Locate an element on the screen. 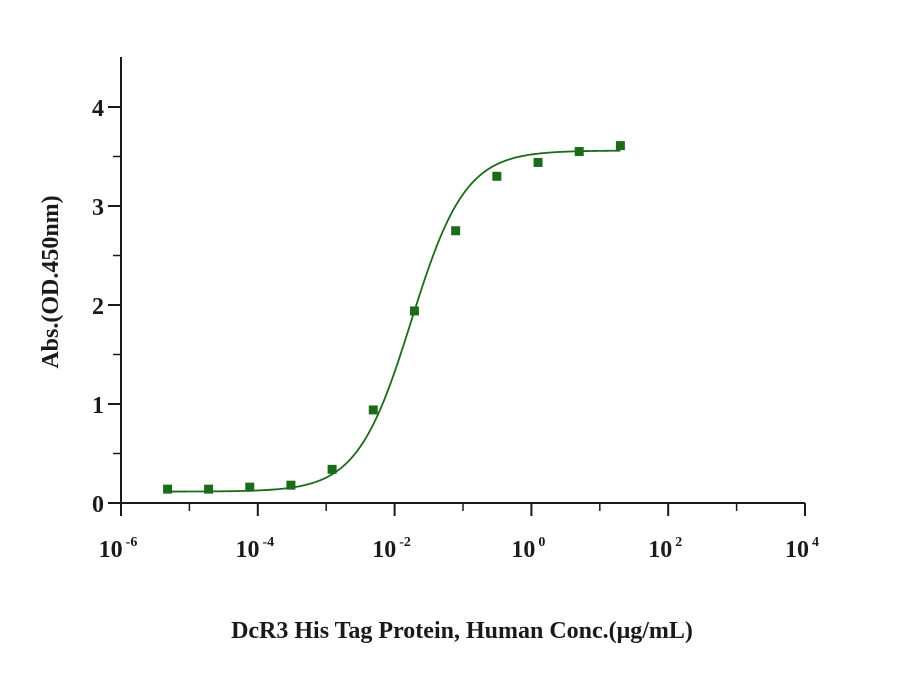  y-axis-title: Abs.(OD.450nm) is located at coordinates (51, 281).